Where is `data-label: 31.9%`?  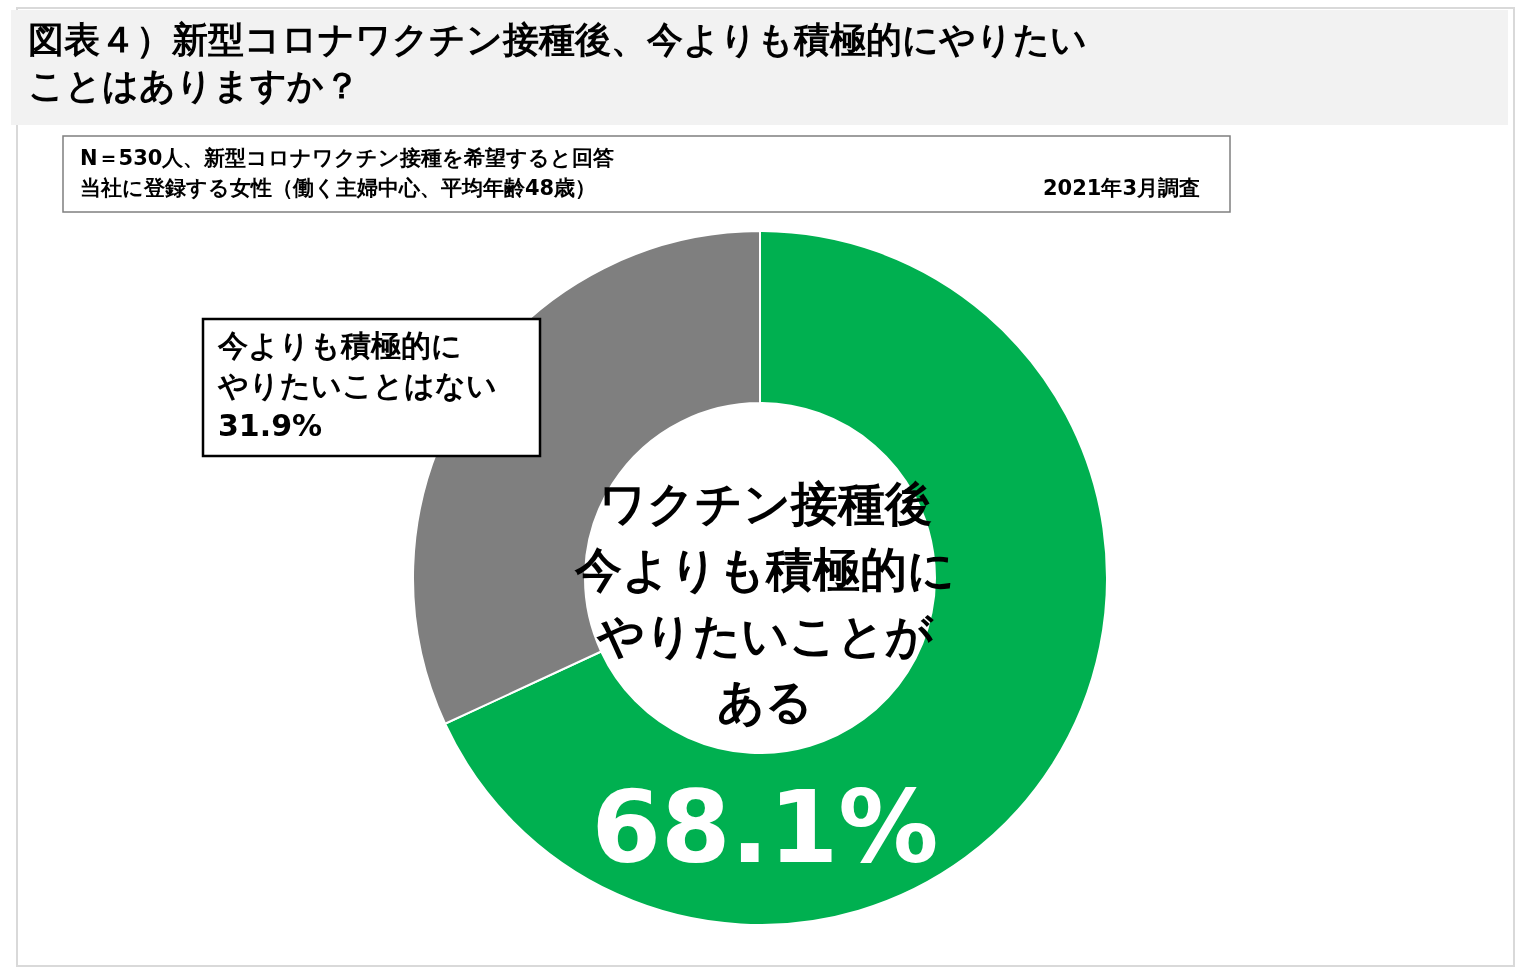 data-label: 31.9% is located at coordinates (270, 425).